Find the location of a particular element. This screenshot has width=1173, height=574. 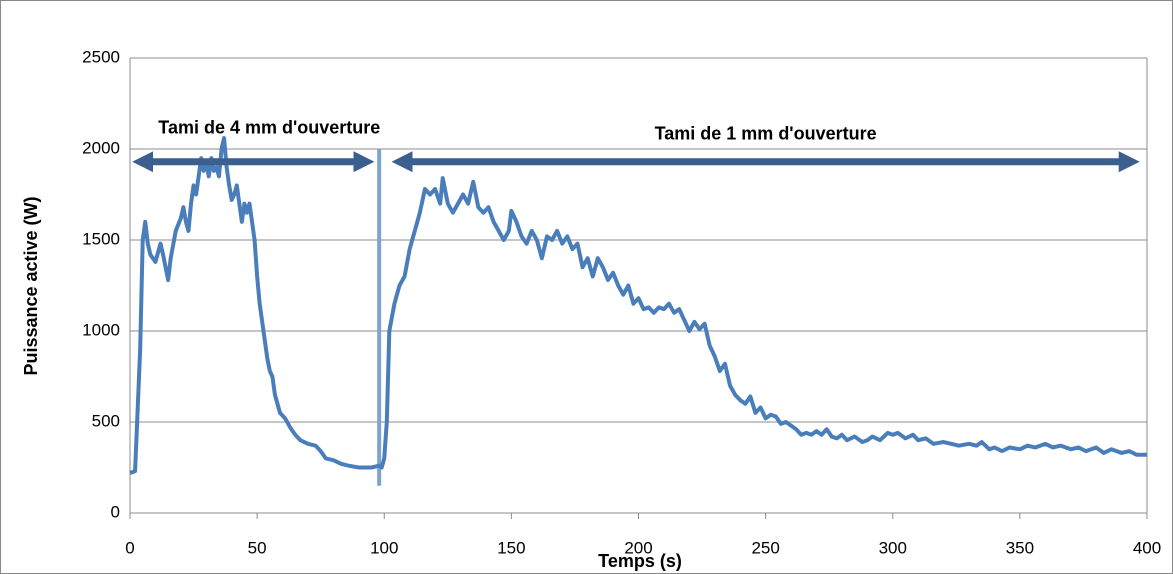

x-tick-label: 0 is located at coordinates (129, 547).